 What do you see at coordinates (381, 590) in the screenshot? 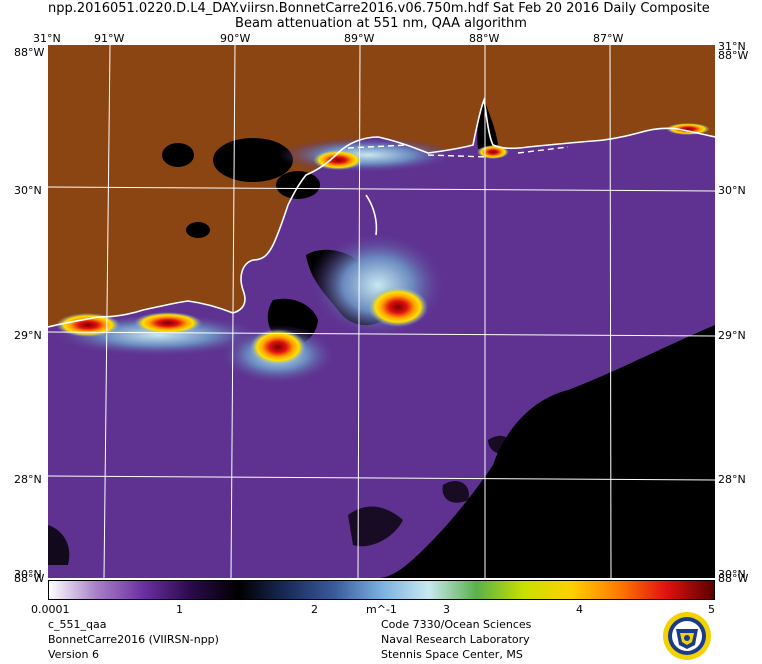
I see `colorbar` at bounding box center [381, 590].